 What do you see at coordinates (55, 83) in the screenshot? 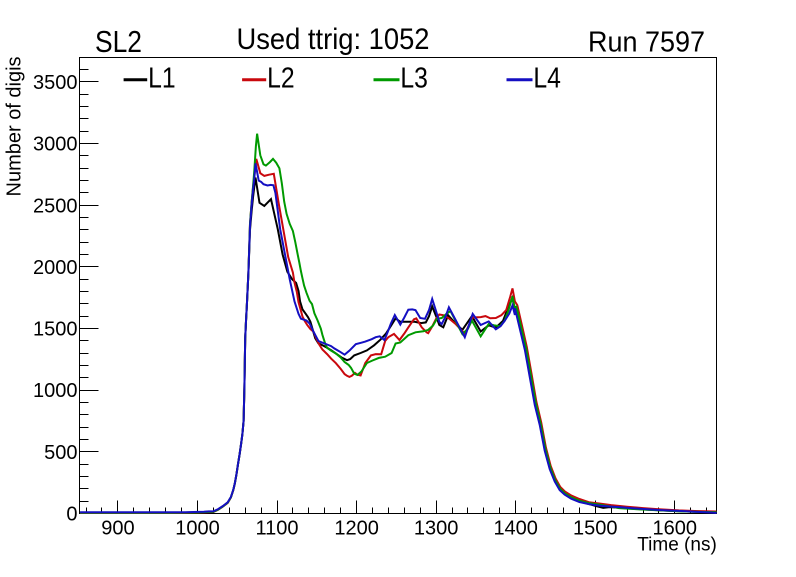
I see `svg-text: 3500` at bounding box center [55, 83].